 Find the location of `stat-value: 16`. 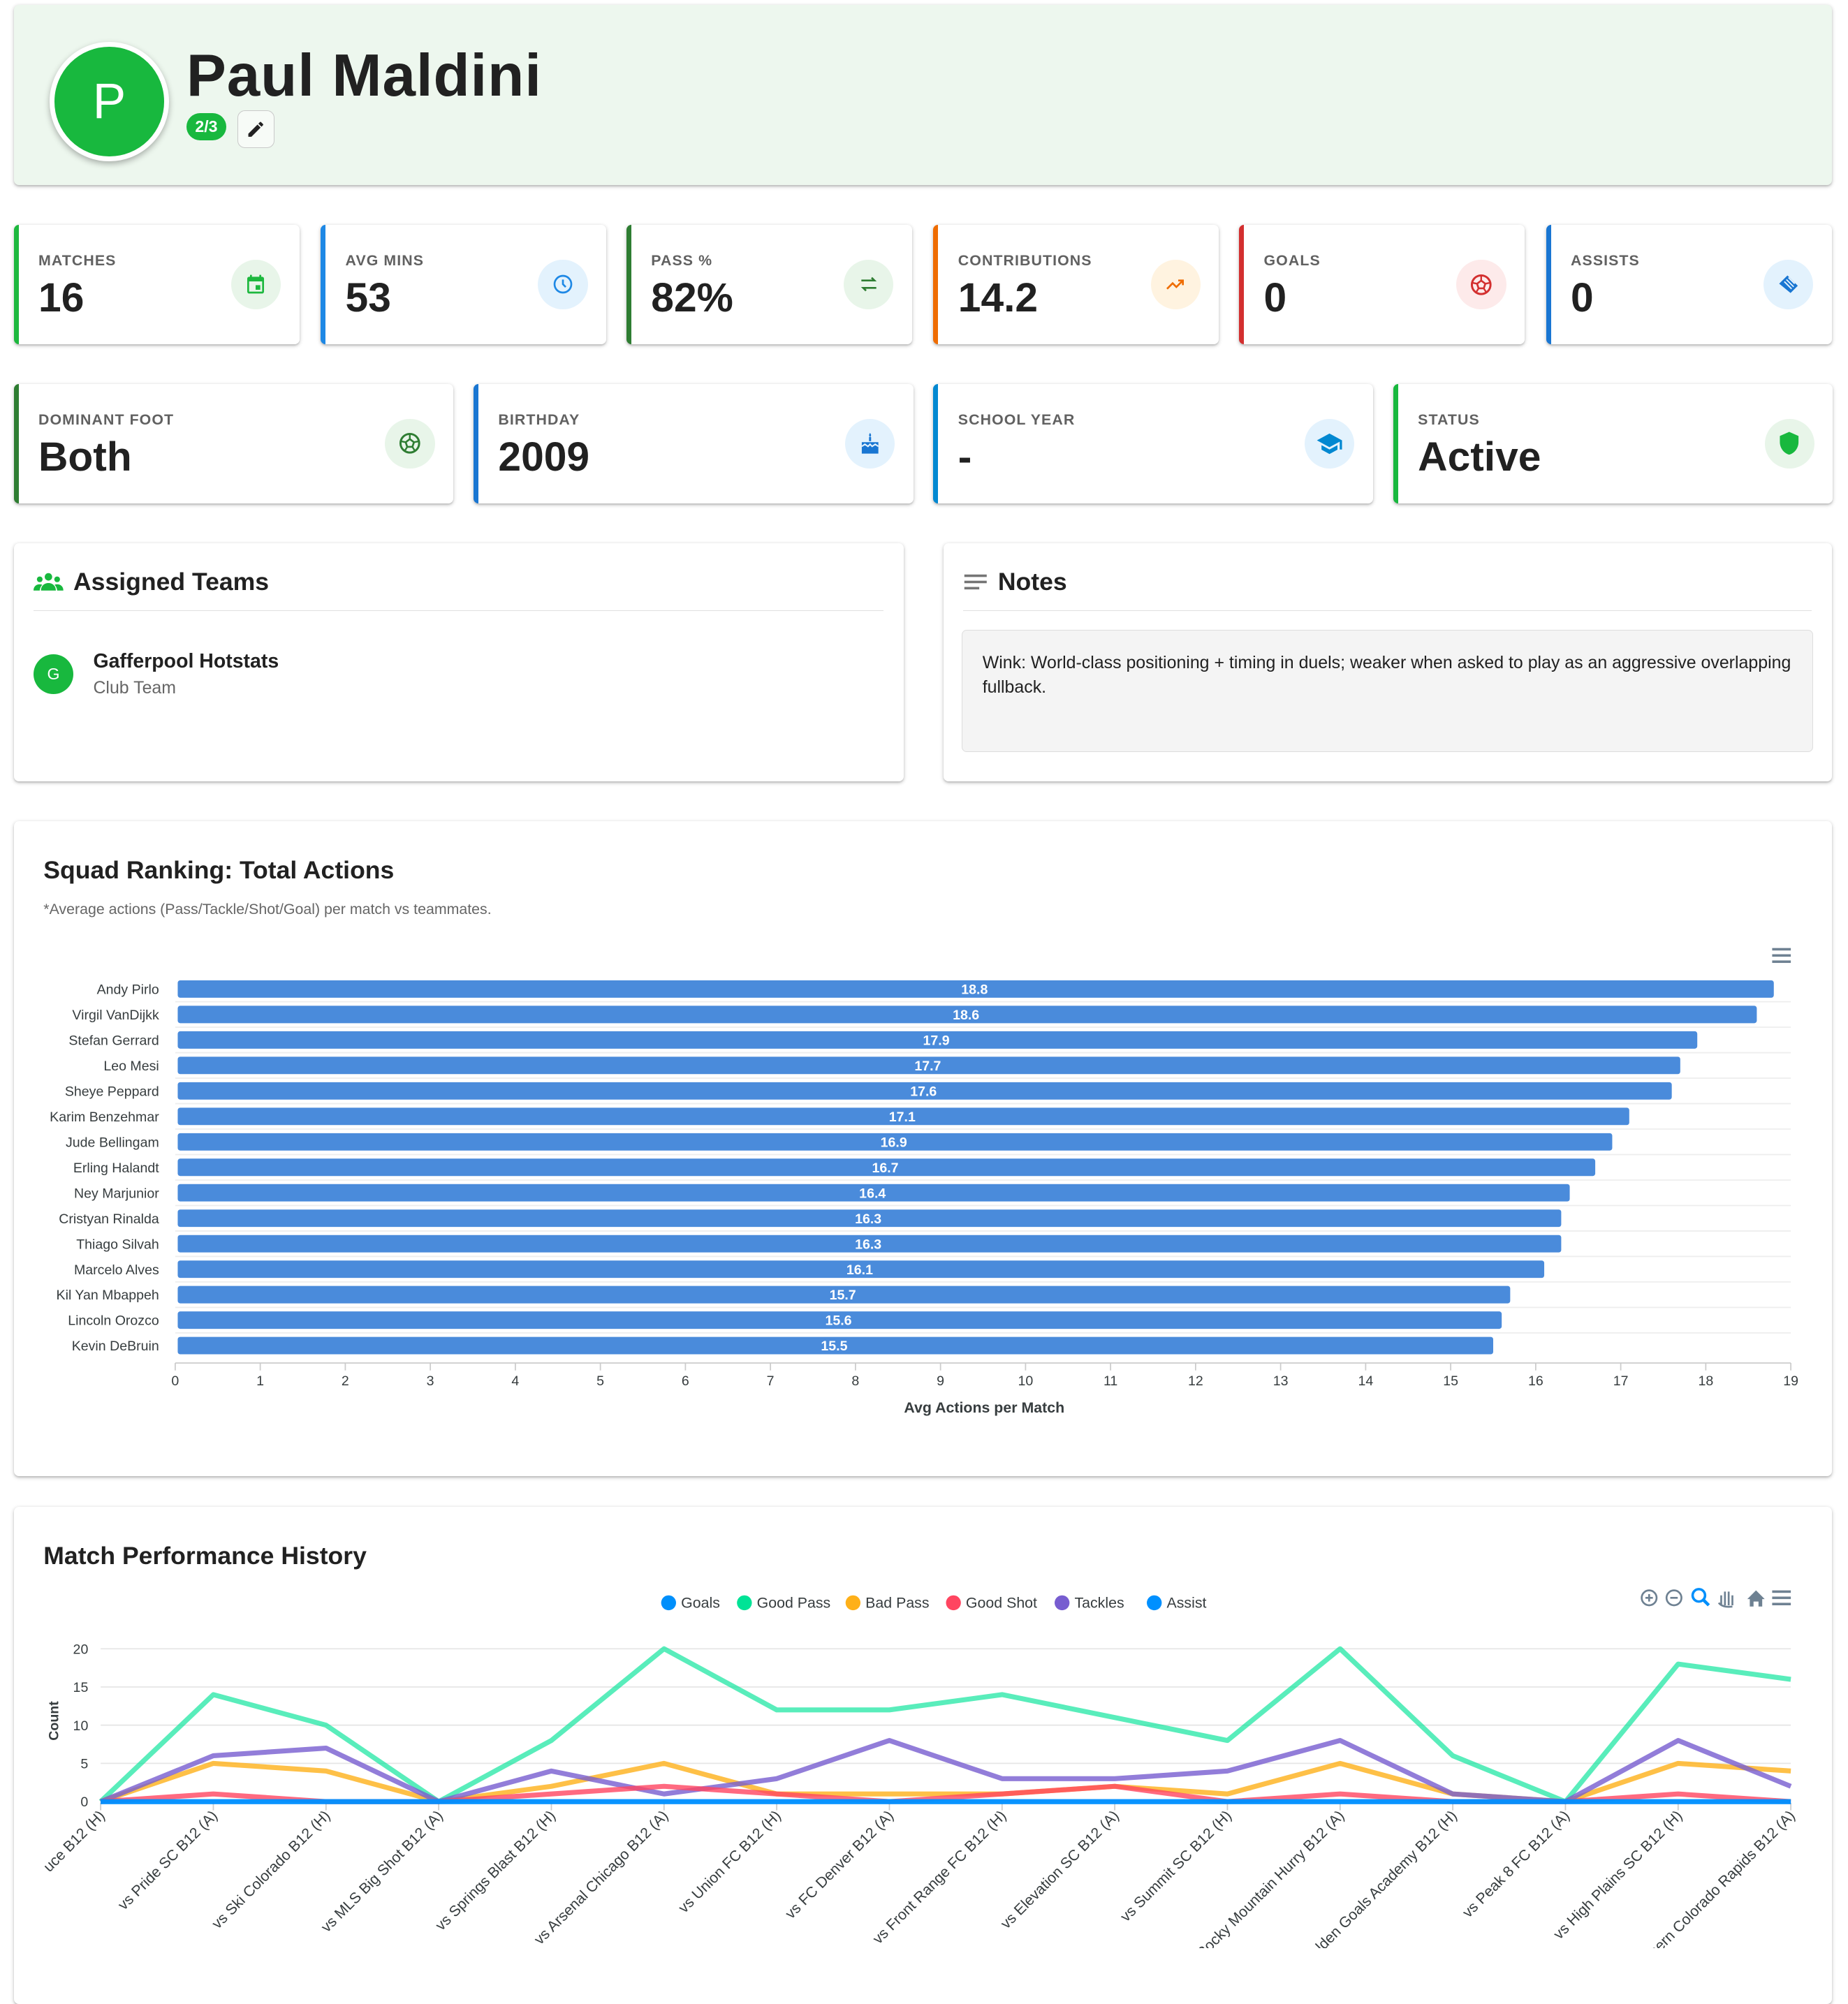

stat-value: 16 is located at coordinates (61, 298).